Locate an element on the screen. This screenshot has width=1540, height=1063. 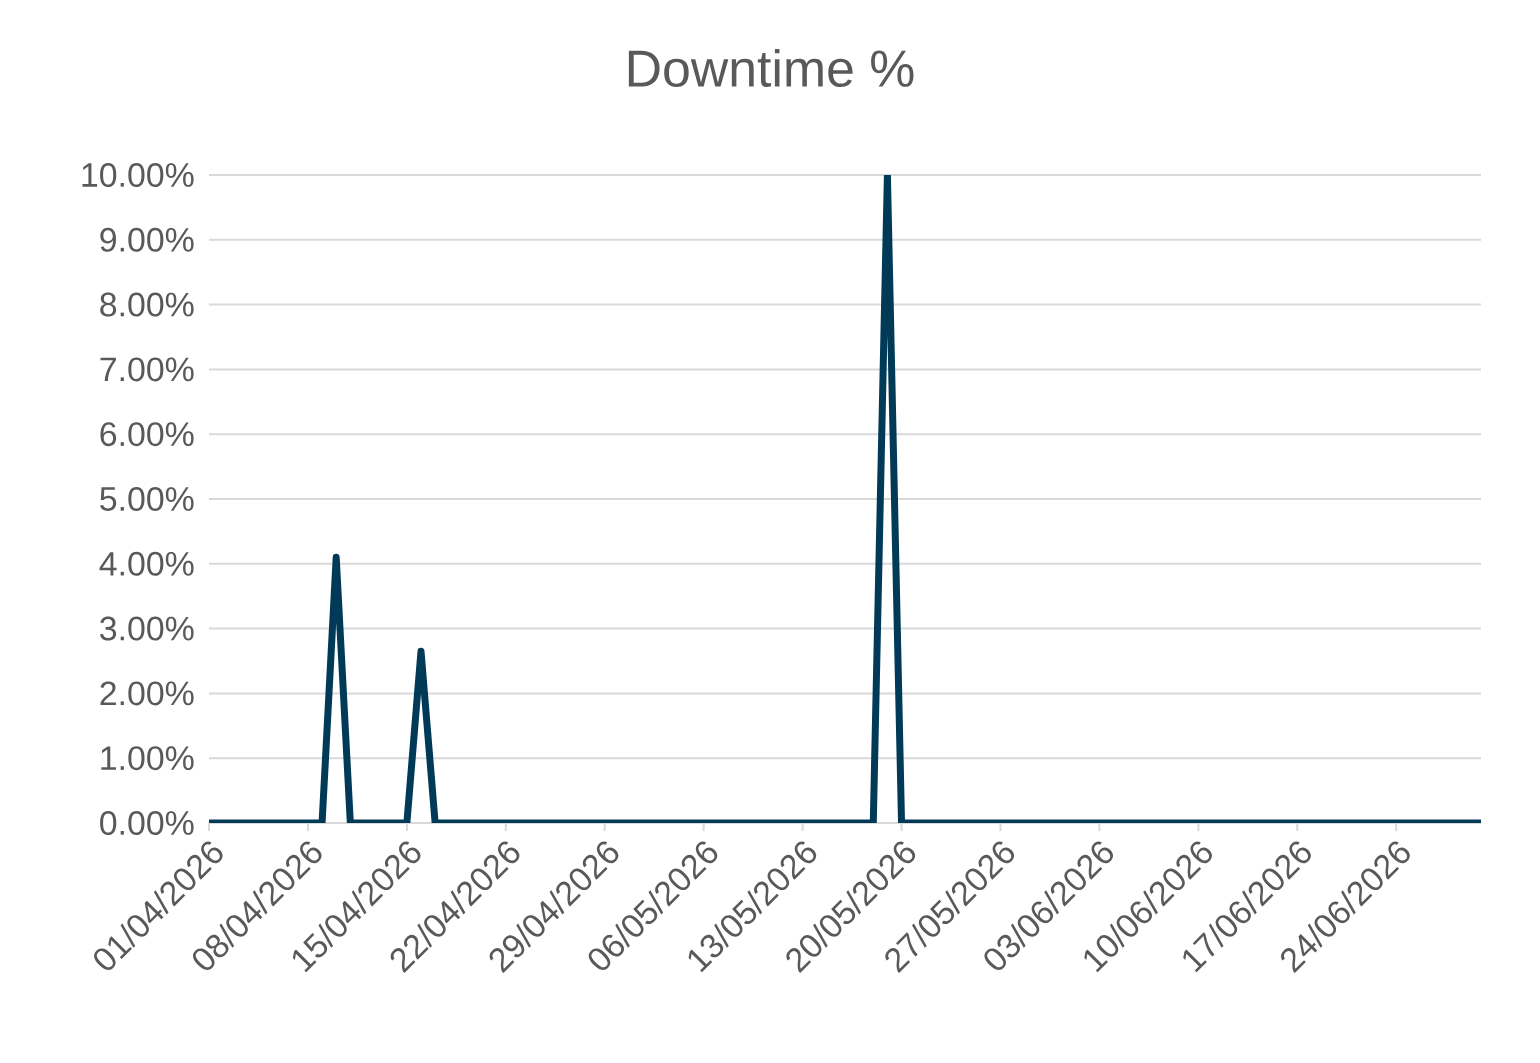
y-tick-label: 3.00% is located at coordinates (147, 628).